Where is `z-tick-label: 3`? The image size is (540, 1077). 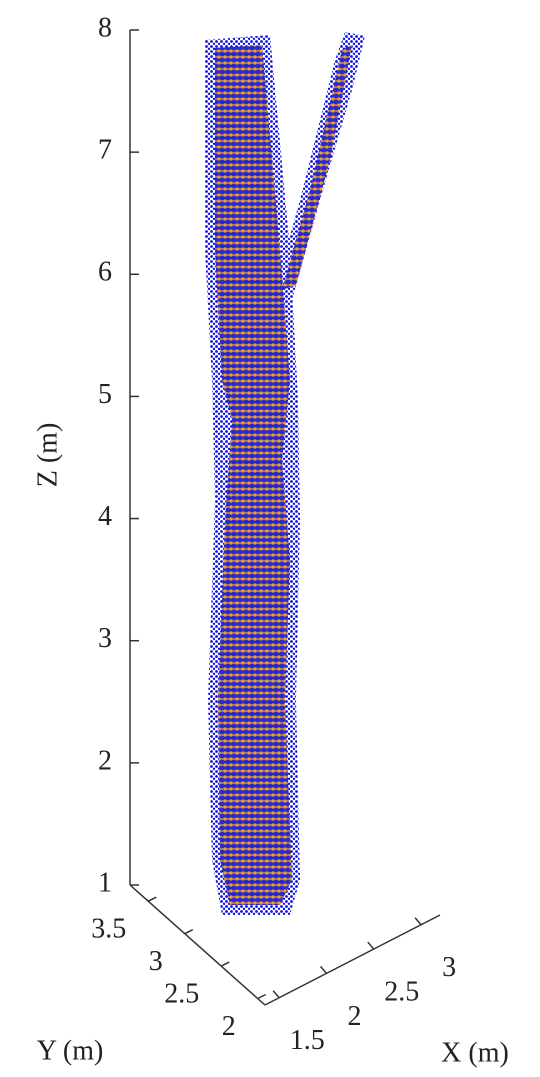 z-tick-label: 3 is located at coordinates (105, 638).